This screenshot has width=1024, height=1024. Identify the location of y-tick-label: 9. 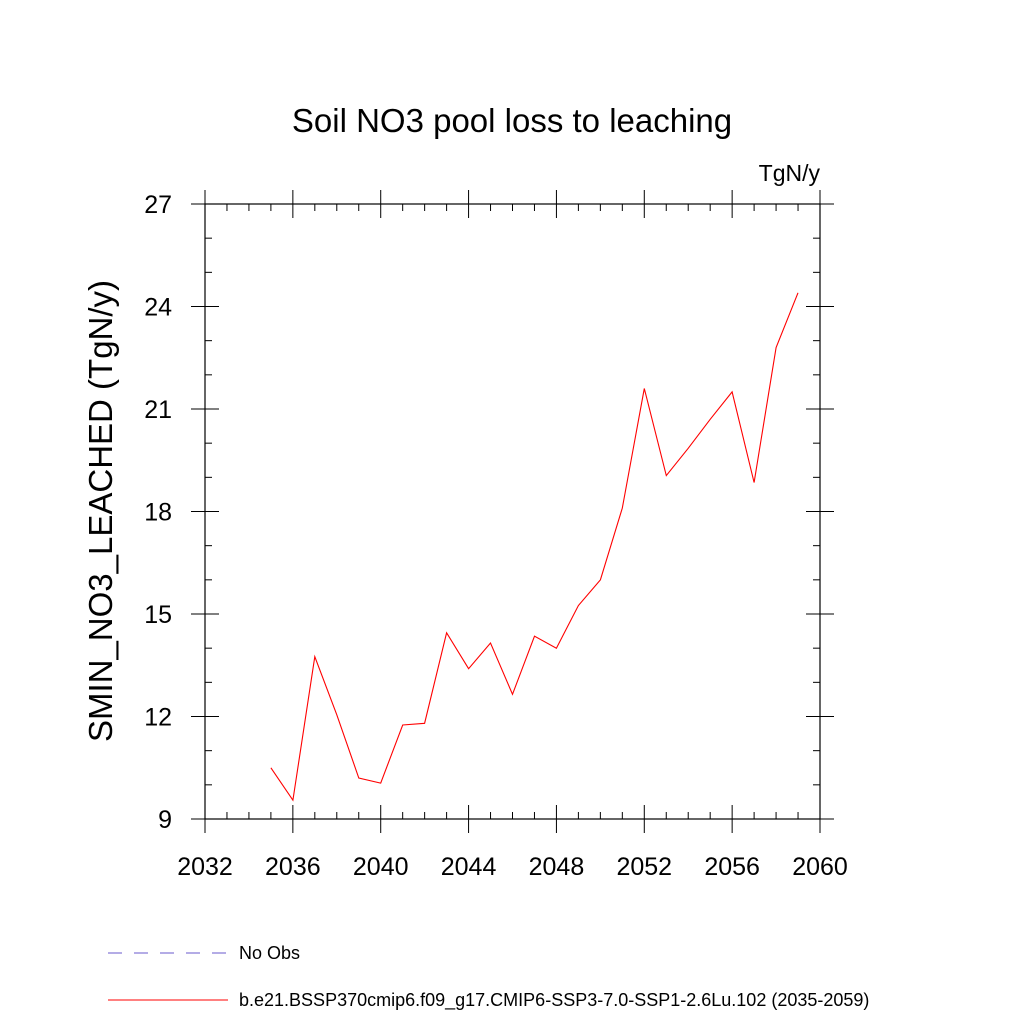
(165, 820).